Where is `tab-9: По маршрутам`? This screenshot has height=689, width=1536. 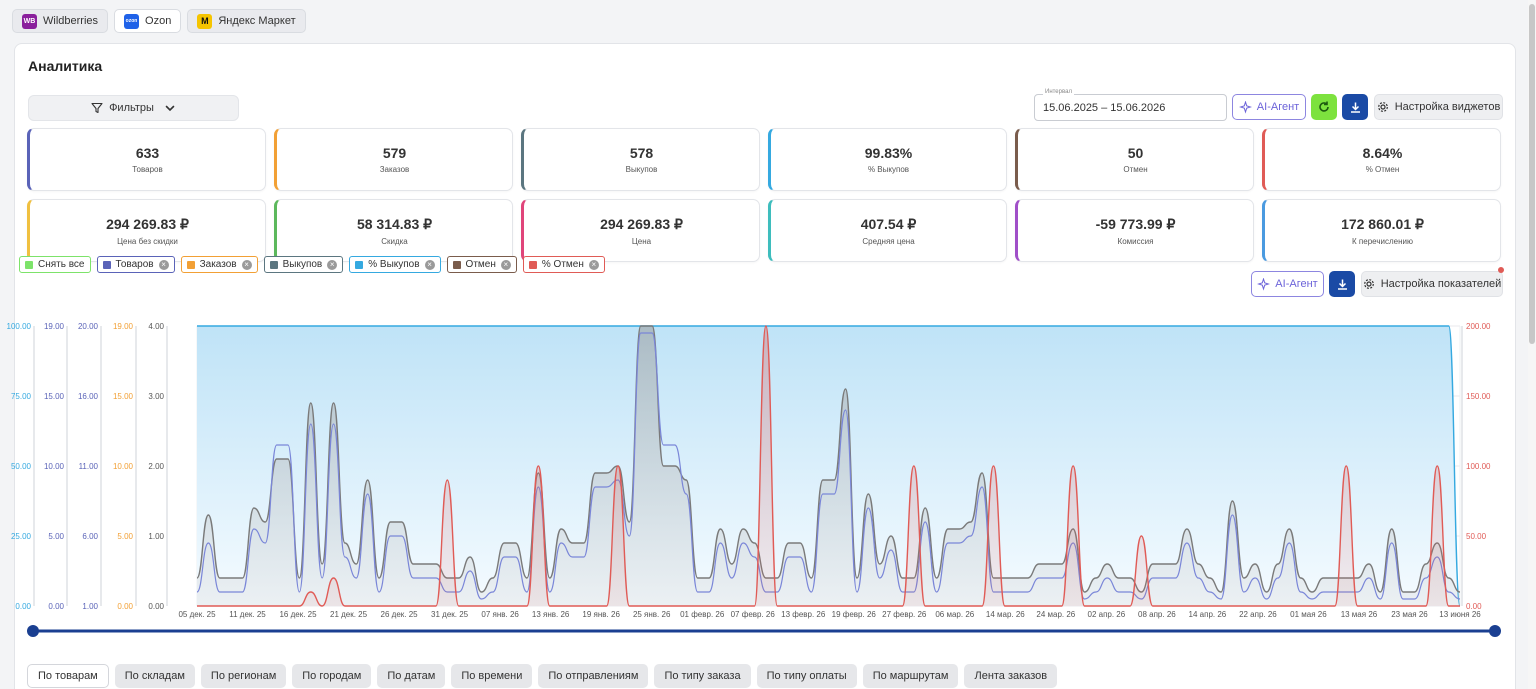
tab-9: По маршрутам is located at coordinates (910, 676).